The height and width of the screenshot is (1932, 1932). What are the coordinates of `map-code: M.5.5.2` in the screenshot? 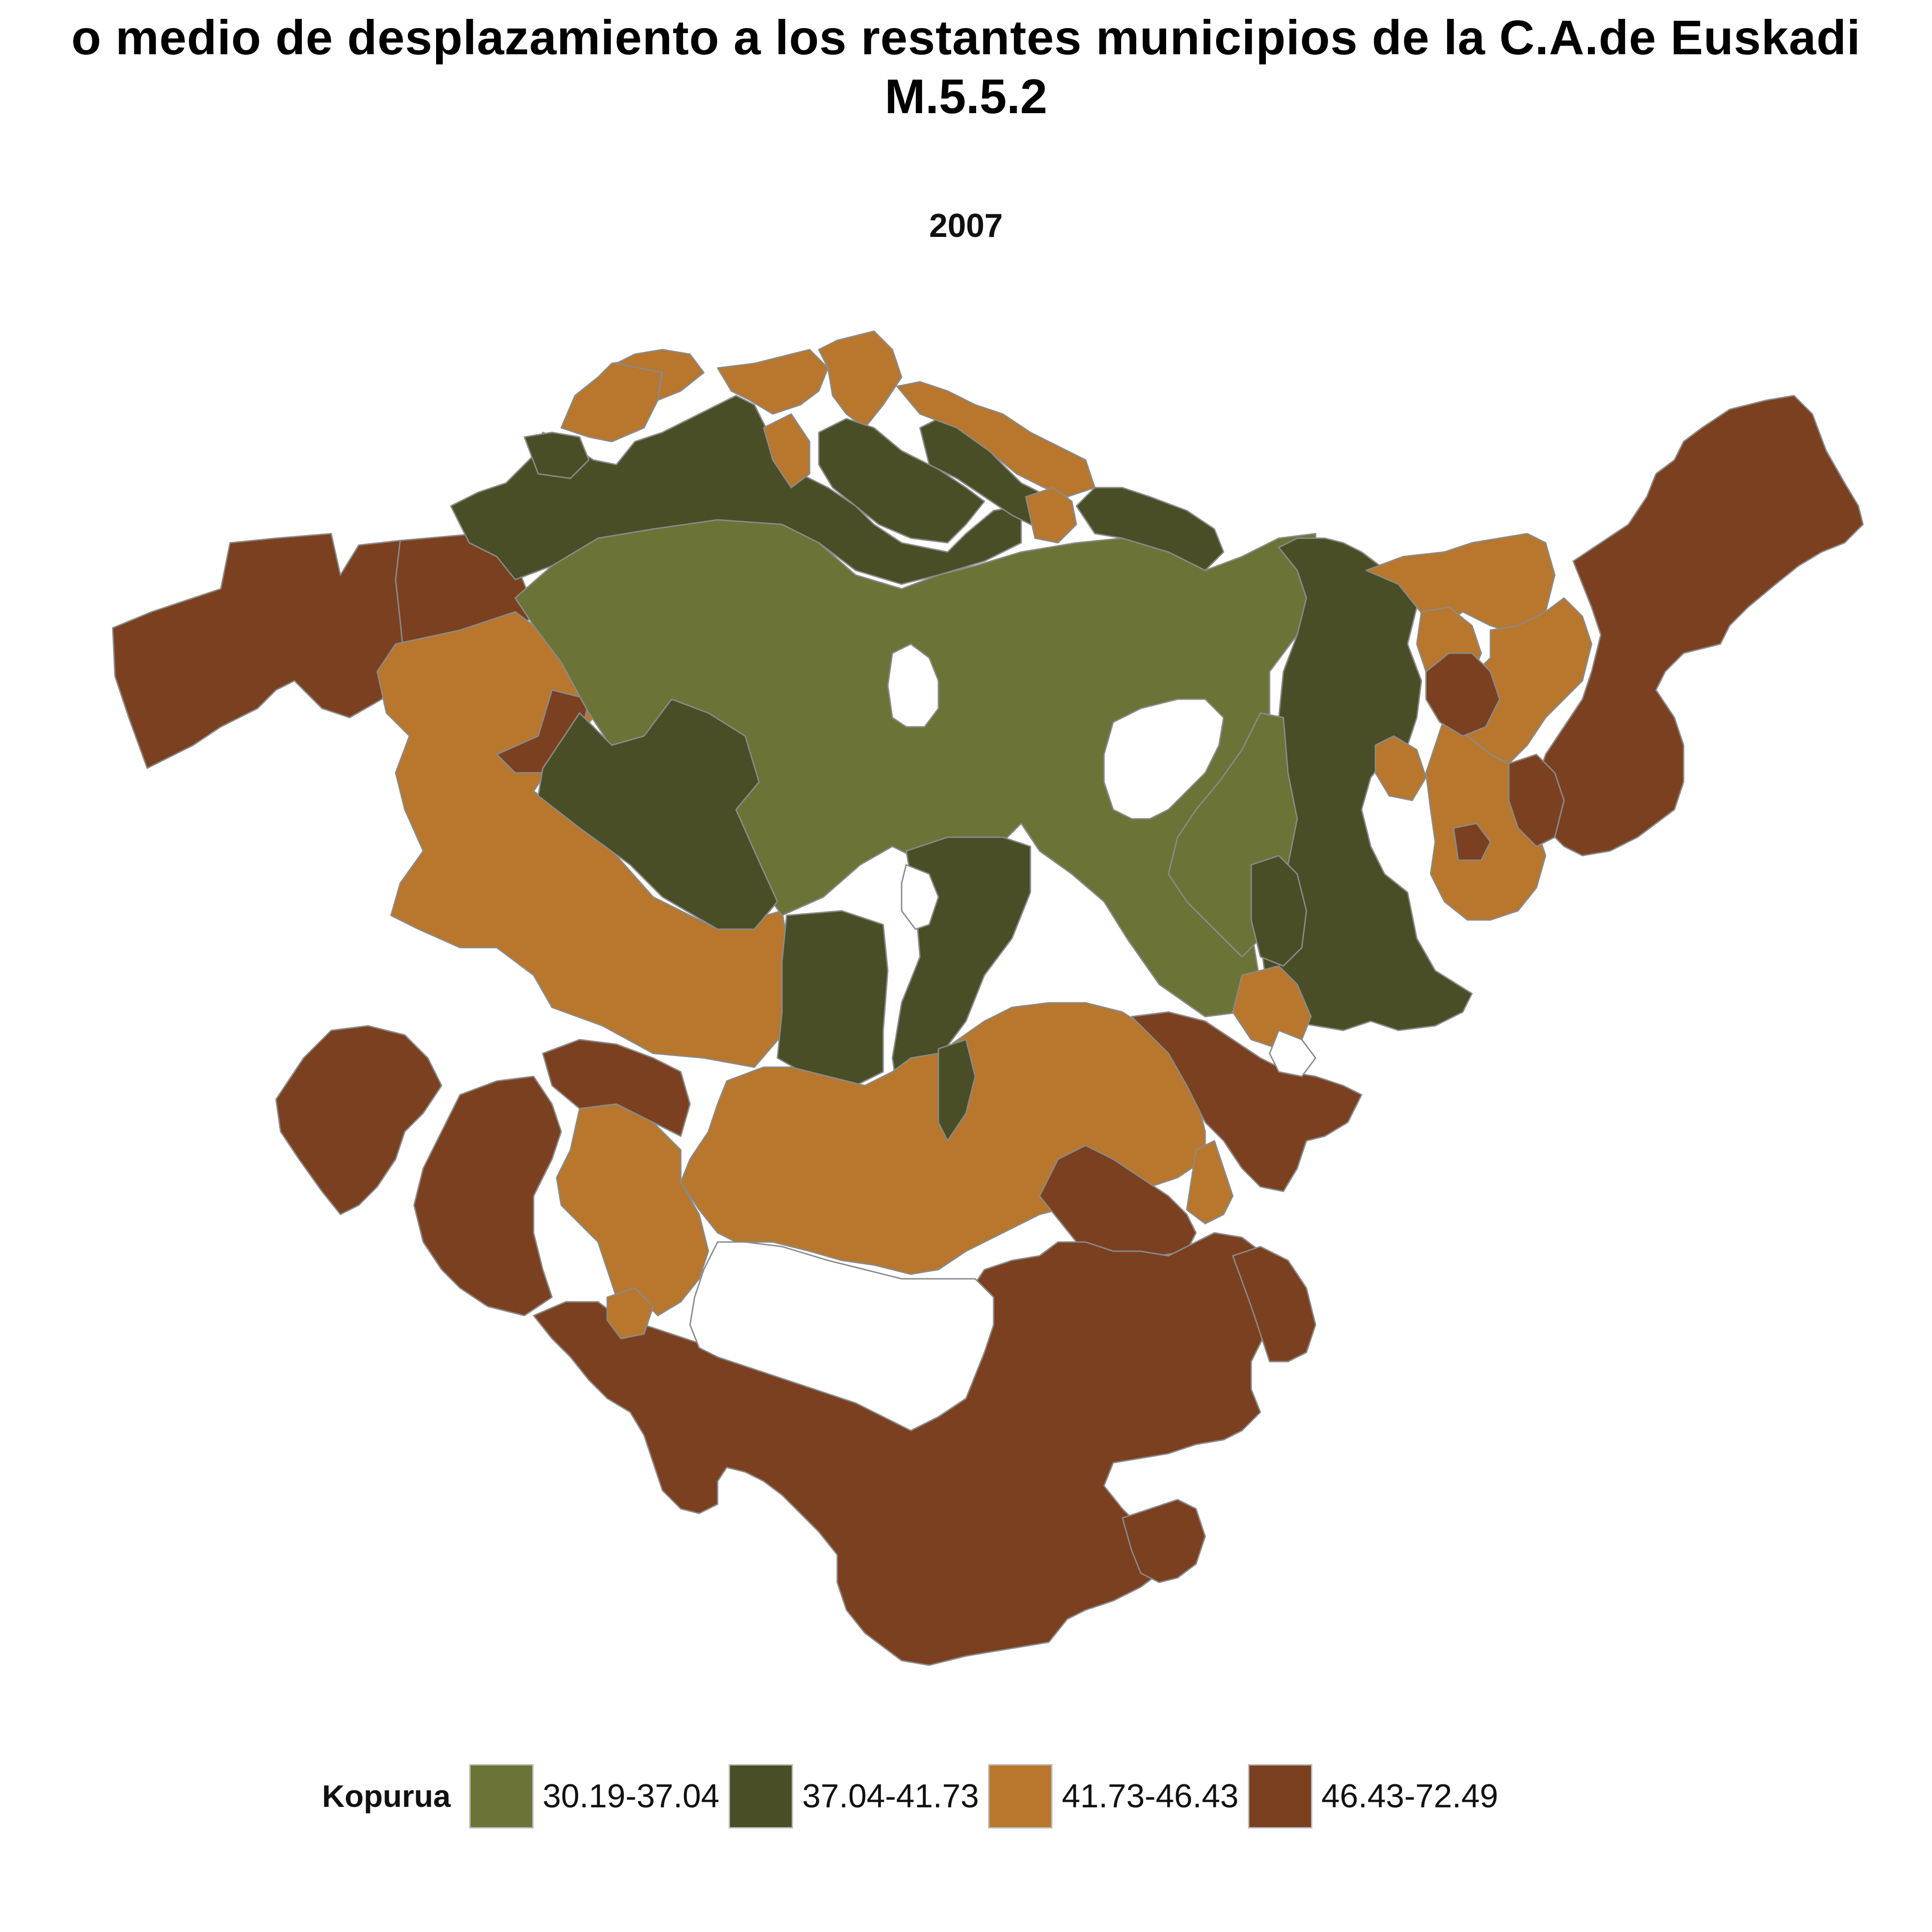 It's located at (966, 96).